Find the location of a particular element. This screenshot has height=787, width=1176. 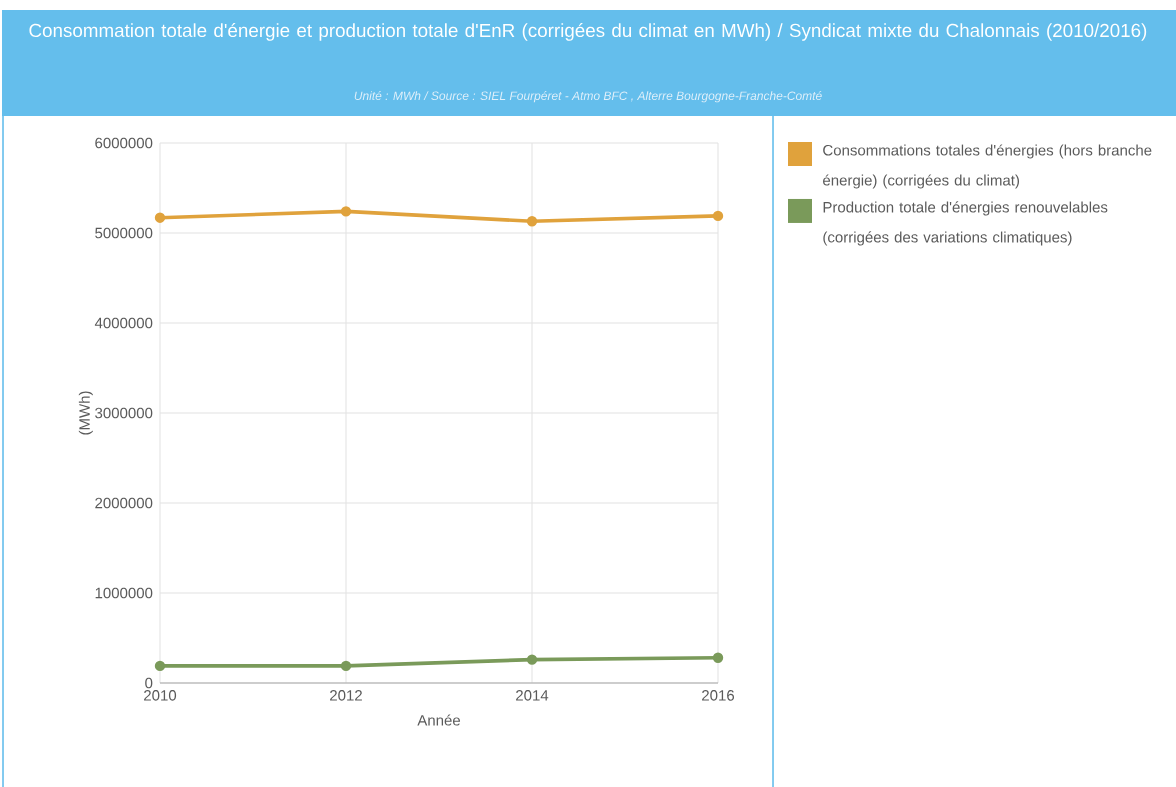

legend-label: Production totale d'énergies renouvelables (corrigées des variations climatiques) is located at coordinates (965, 223).